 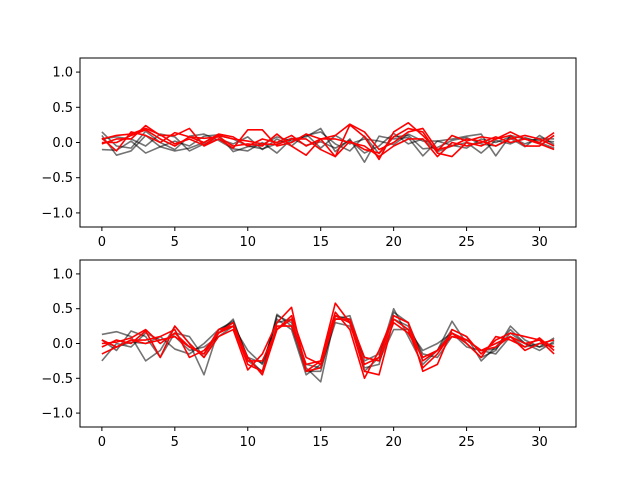 I want to click on bottom-x-tick-label-0: 0, so click(x=102, y=442).